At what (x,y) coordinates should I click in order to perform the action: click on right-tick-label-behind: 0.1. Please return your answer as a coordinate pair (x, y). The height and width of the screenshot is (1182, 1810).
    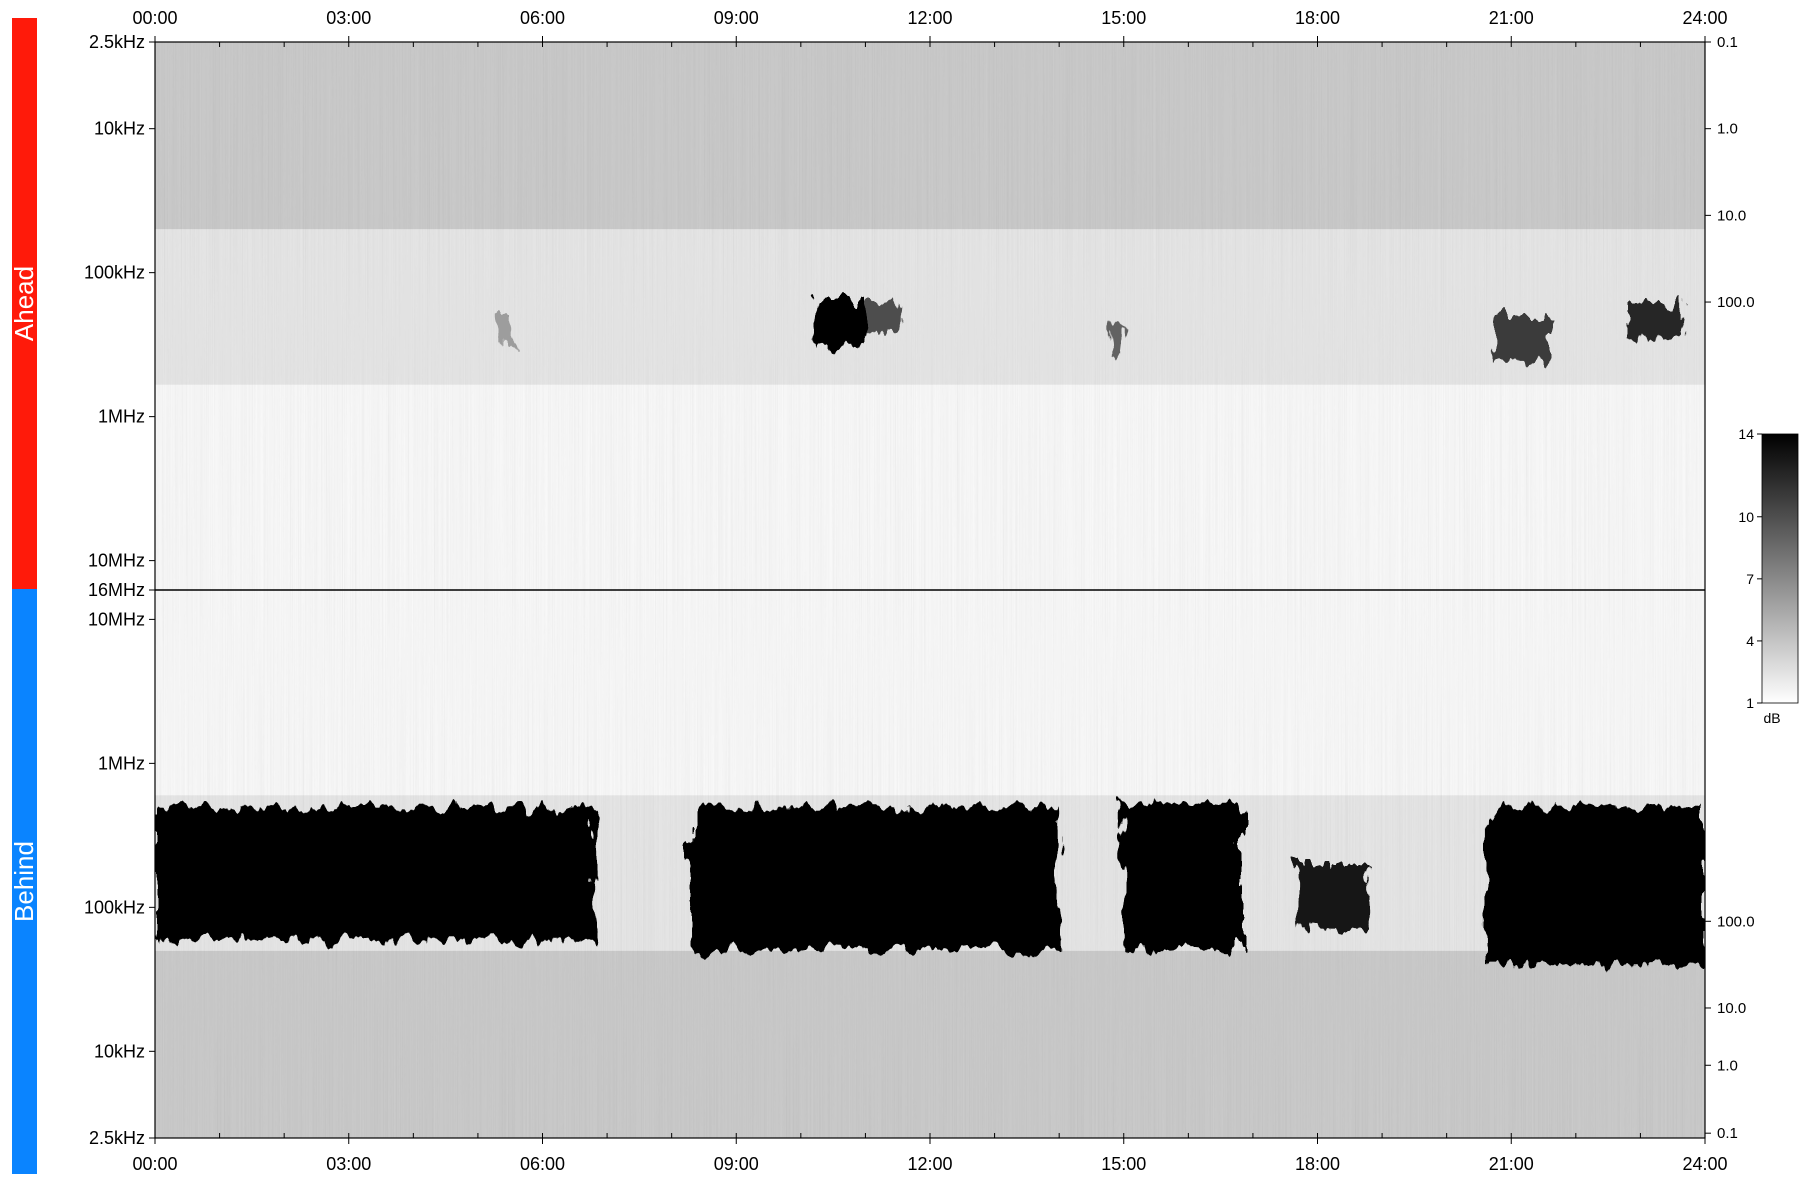
    Looking at the image, I should click on (1727, 1133).